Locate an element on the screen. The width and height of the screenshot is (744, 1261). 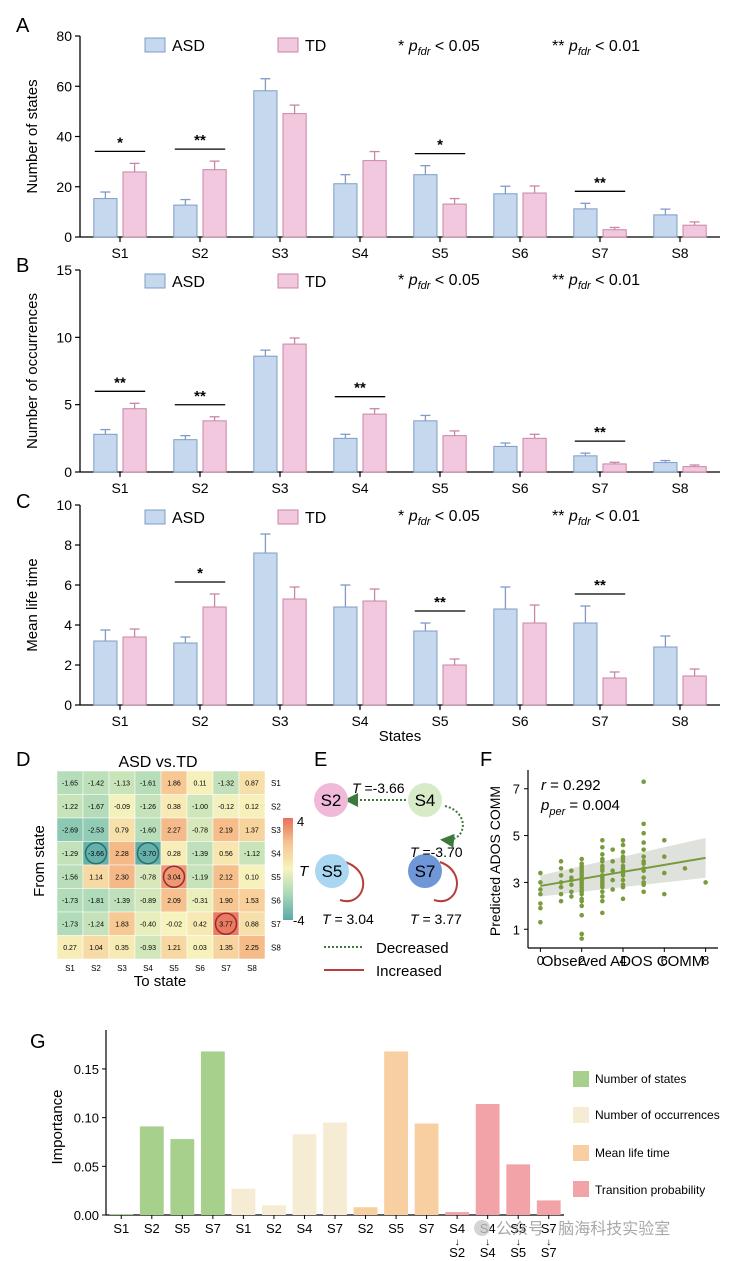
legend-g-label-2: Number of occurrences is located at coordinates (657, 1115).